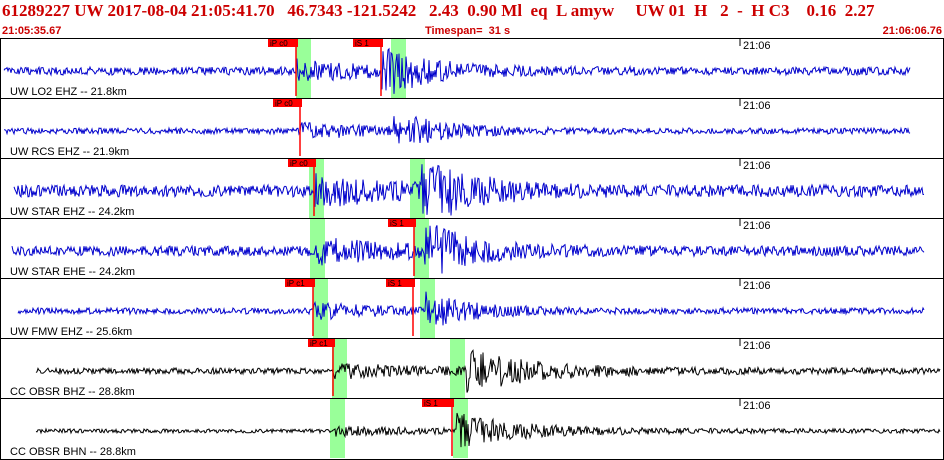 This screenshot has width=944, height=460. What do you see at coordinates (72, 272) in the screenshot?
I see `trace-label: UW STAR EHE -- 24.2km` at bounding box center [72, 272].